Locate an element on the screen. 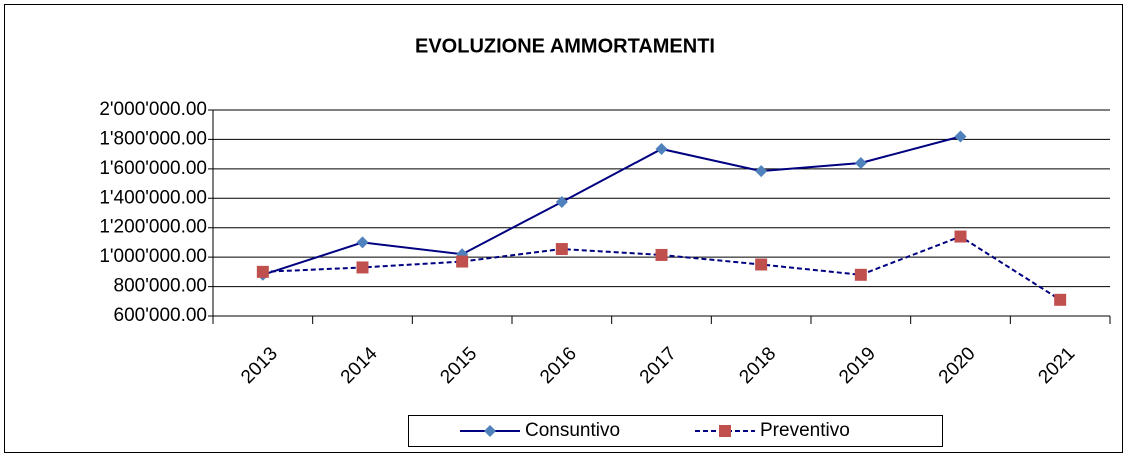 Image resolution: width=1129 pixels, height=457 pixels. legend-label: Consuntivo is located at coordinates (572, 430).